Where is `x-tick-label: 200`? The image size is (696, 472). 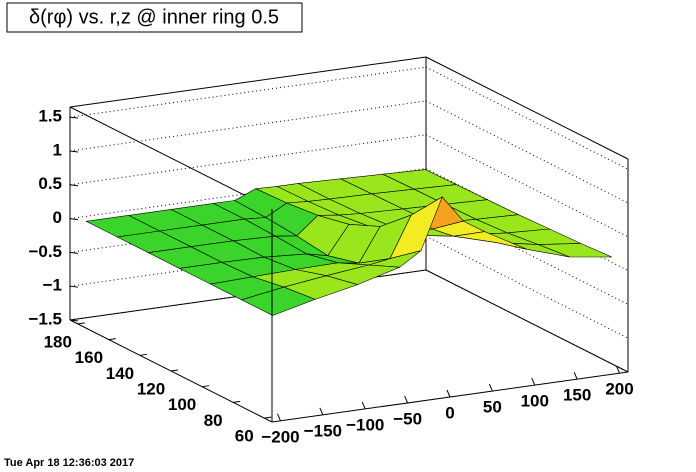
x-tick-label: 200 is located at coordinates (619, 389).